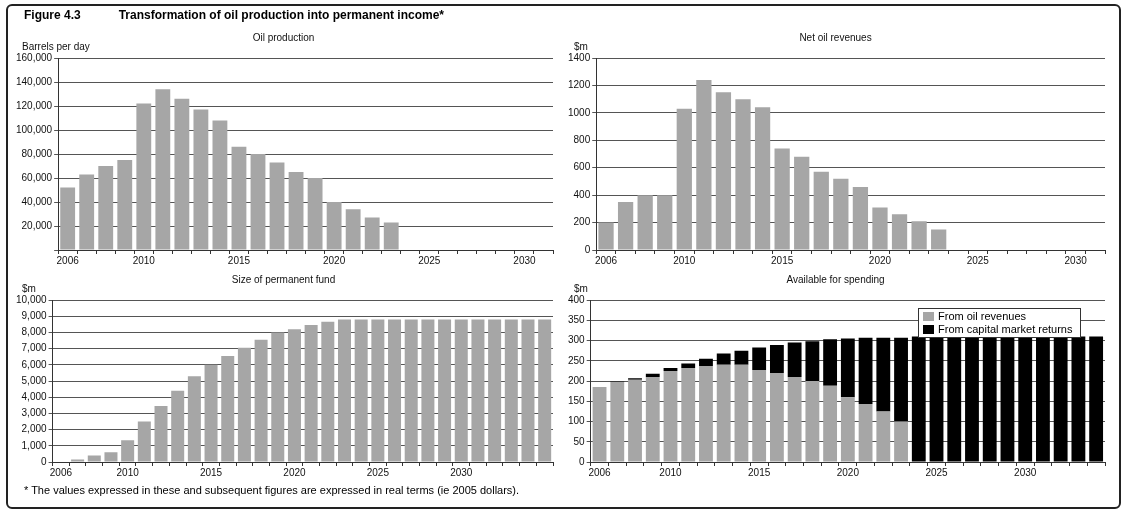  I want to click on chart-title: Net oil revenues, so click(835, 37).